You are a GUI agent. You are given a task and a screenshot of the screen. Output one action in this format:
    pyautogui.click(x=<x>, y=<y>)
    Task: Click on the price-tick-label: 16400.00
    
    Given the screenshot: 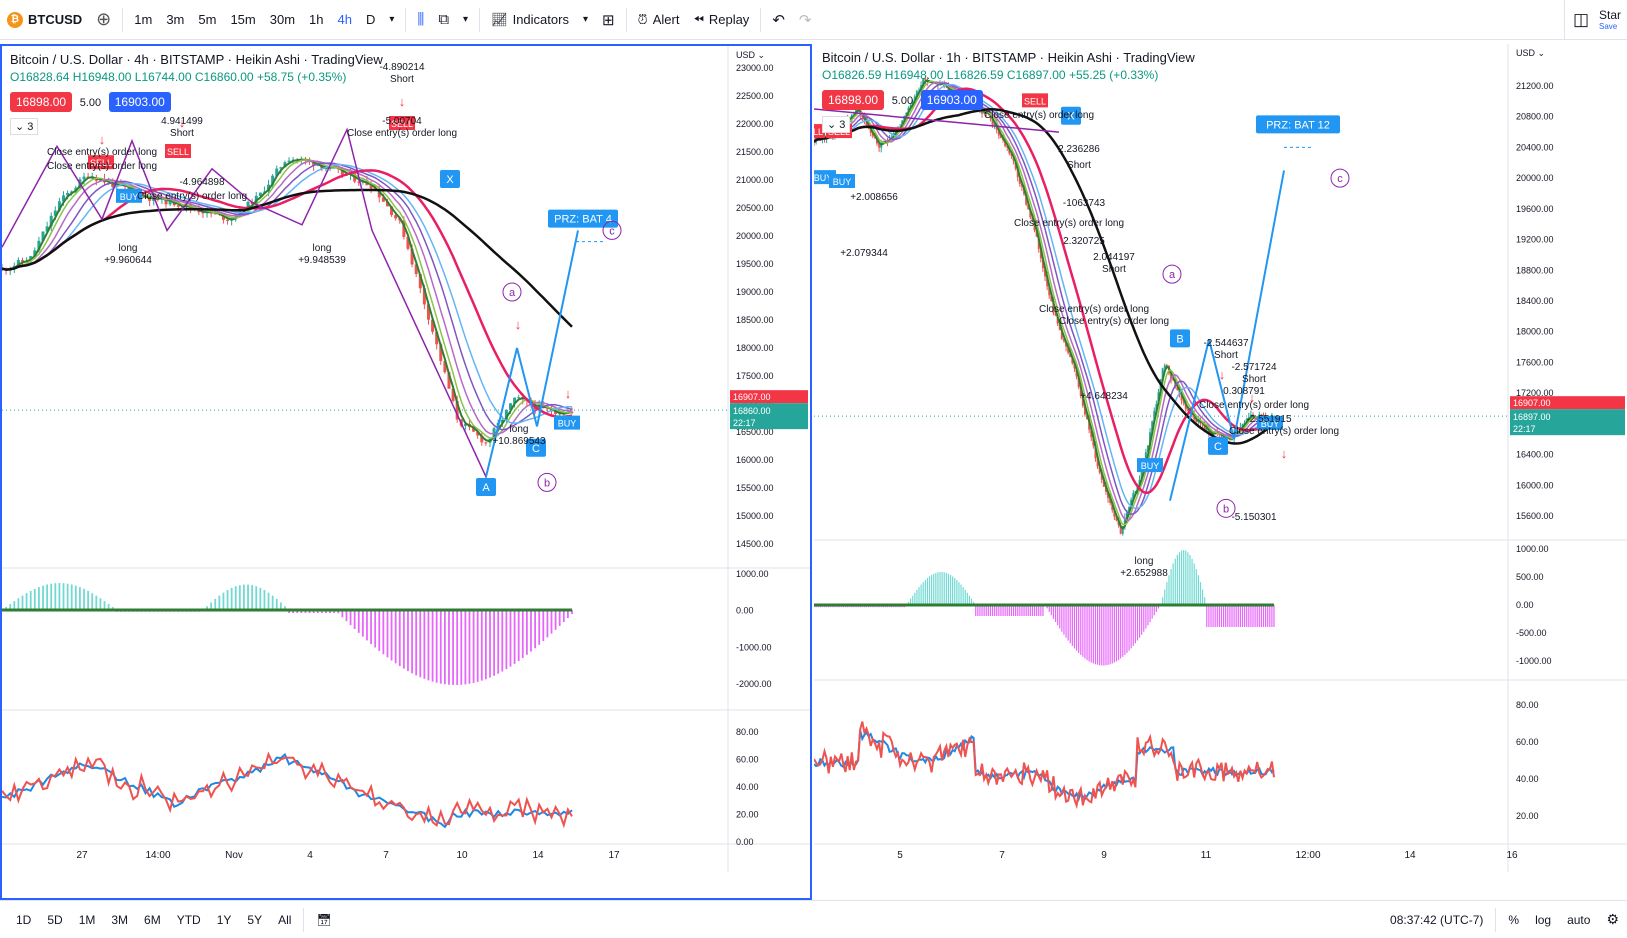 What is the action you would take?
    pyautogui.click(x=1535, y=455)
    